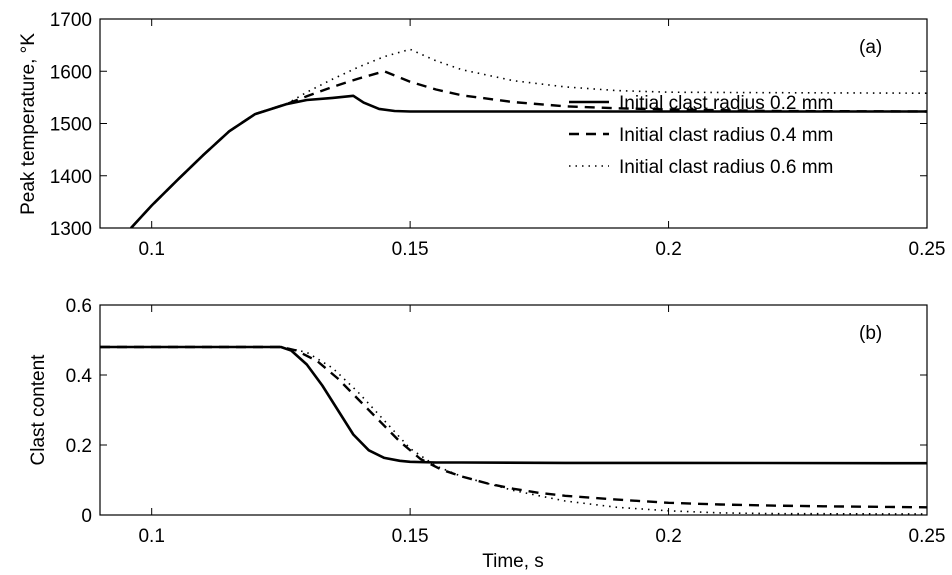 The height and width of the screenshot is (575, 952). What do you see at coordinates (79, 306) in the screenshot?
I see `panel-b-ytick-label: 0.6` at bounding box center [79, 306].